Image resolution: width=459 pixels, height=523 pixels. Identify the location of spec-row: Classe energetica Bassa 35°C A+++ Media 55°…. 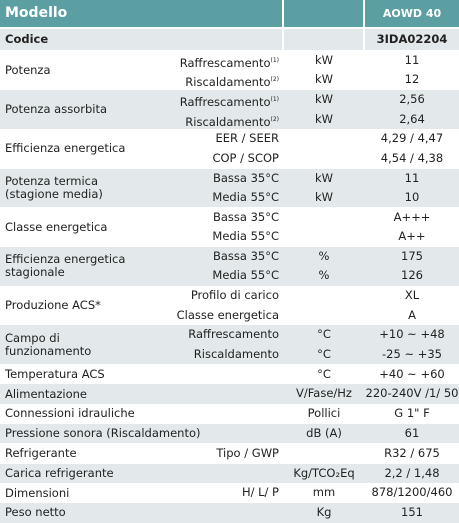
(229, 227).